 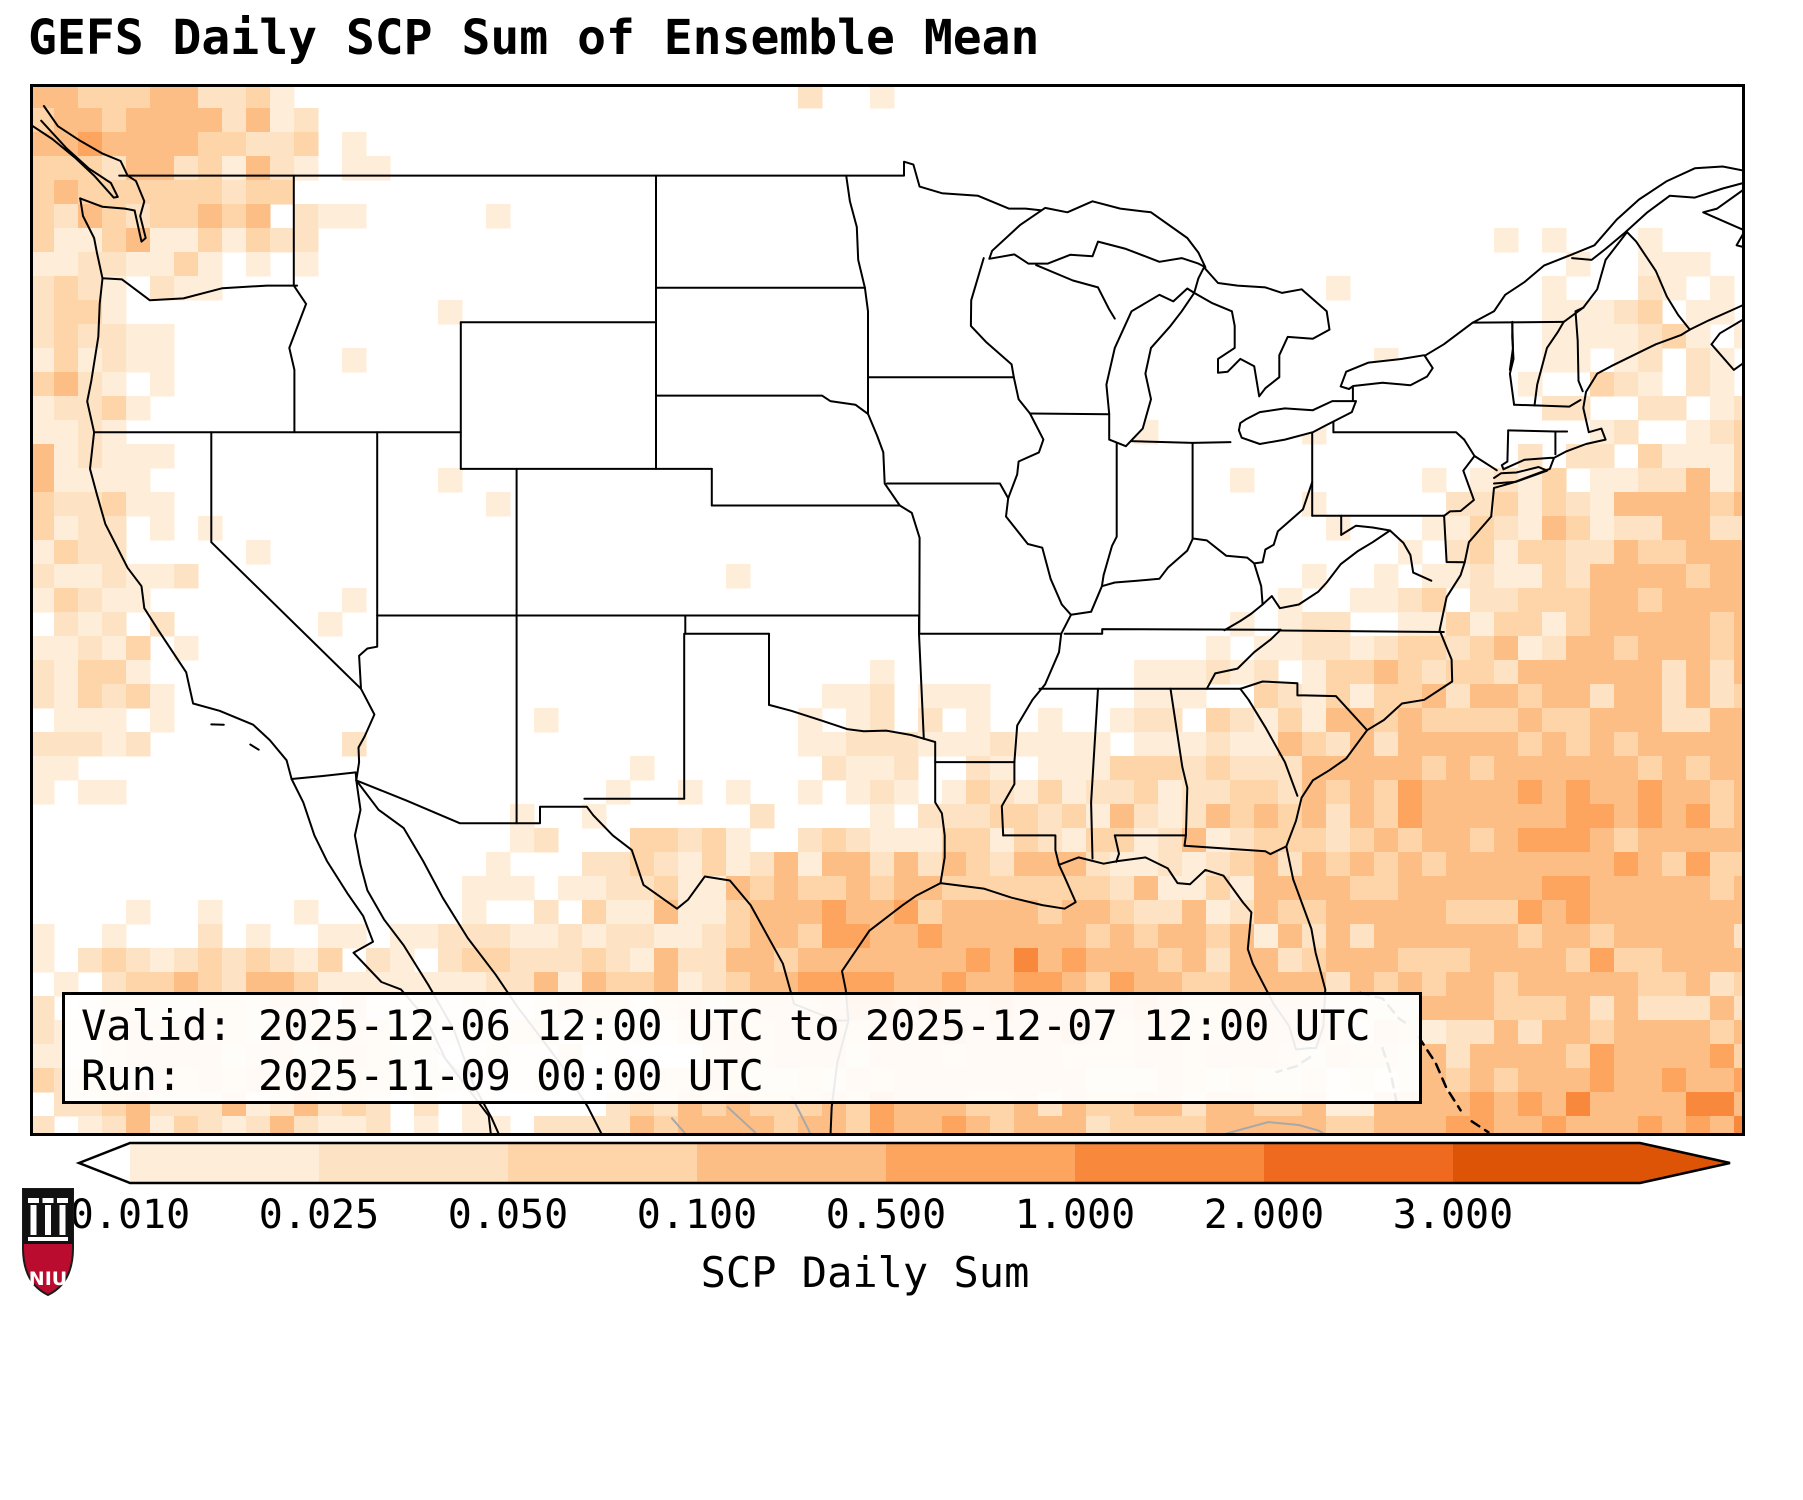 I want to click on colorbar-tick-row: 0.010 0.025 0.050 0.100 0.500 1.000 2.000 3.000, so click(x=903, y=1217).